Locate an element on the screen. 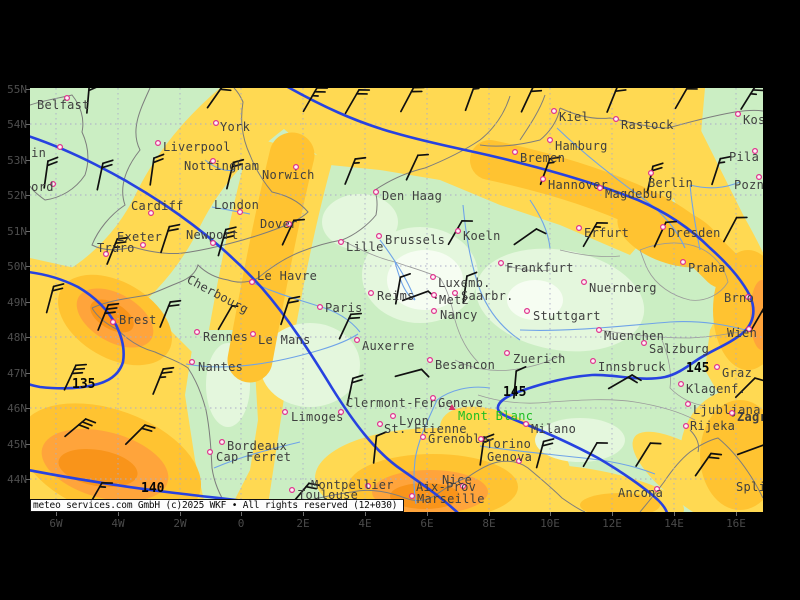 The image size is (800, 600). city-label: Split is located at coordinates (749, 487).